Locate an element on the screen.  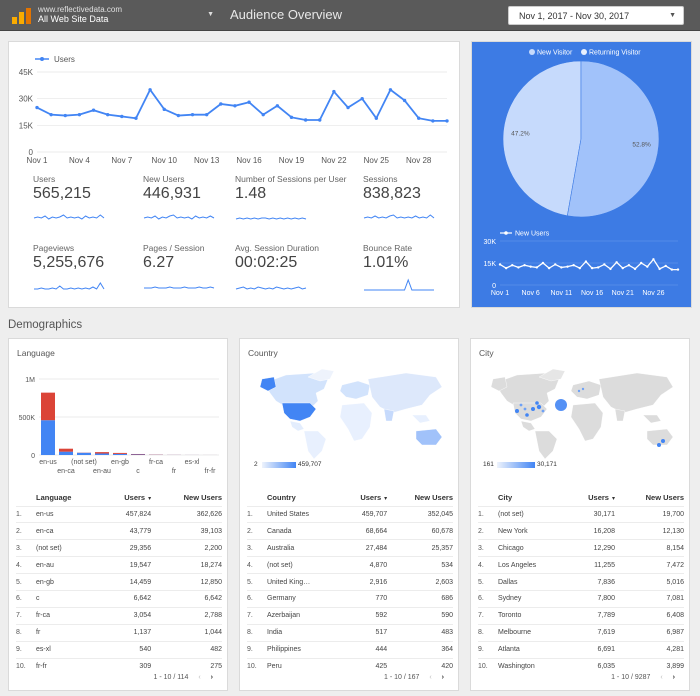
table-row: 7. Toronto 7,789 6,408 is located at coordinates (581, 615).